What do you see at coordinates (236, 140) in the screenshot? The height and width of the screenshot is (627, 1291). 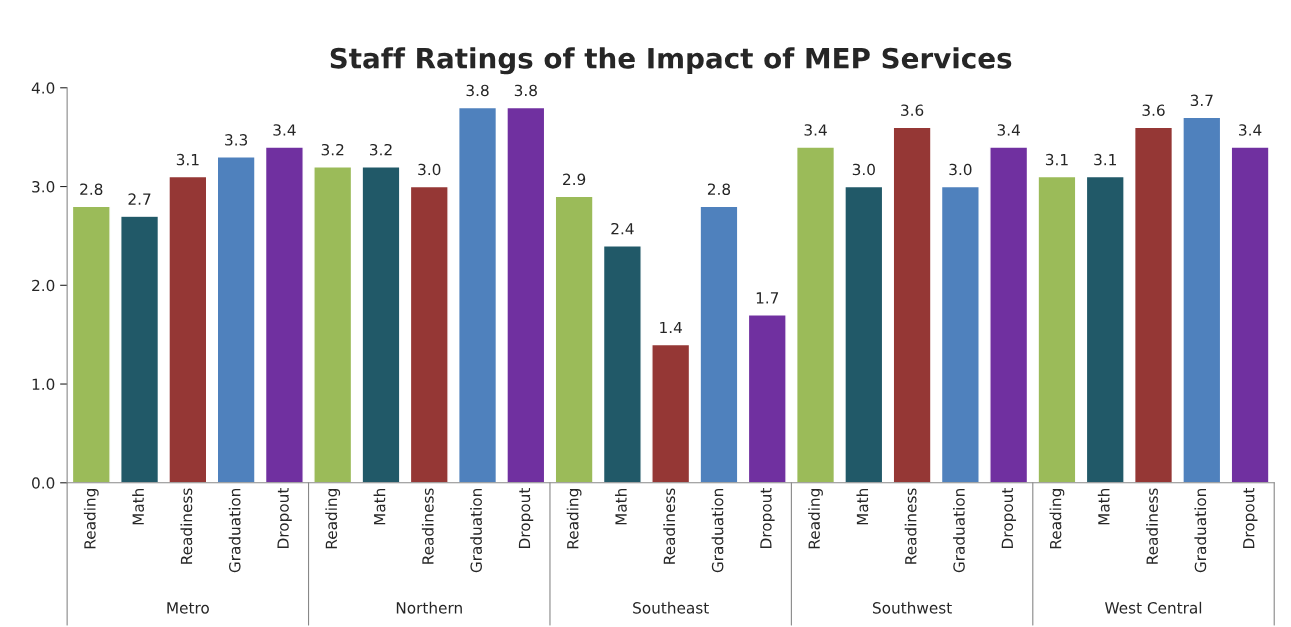 I see `data-label: 3.3` at bounding box center [236, 140].